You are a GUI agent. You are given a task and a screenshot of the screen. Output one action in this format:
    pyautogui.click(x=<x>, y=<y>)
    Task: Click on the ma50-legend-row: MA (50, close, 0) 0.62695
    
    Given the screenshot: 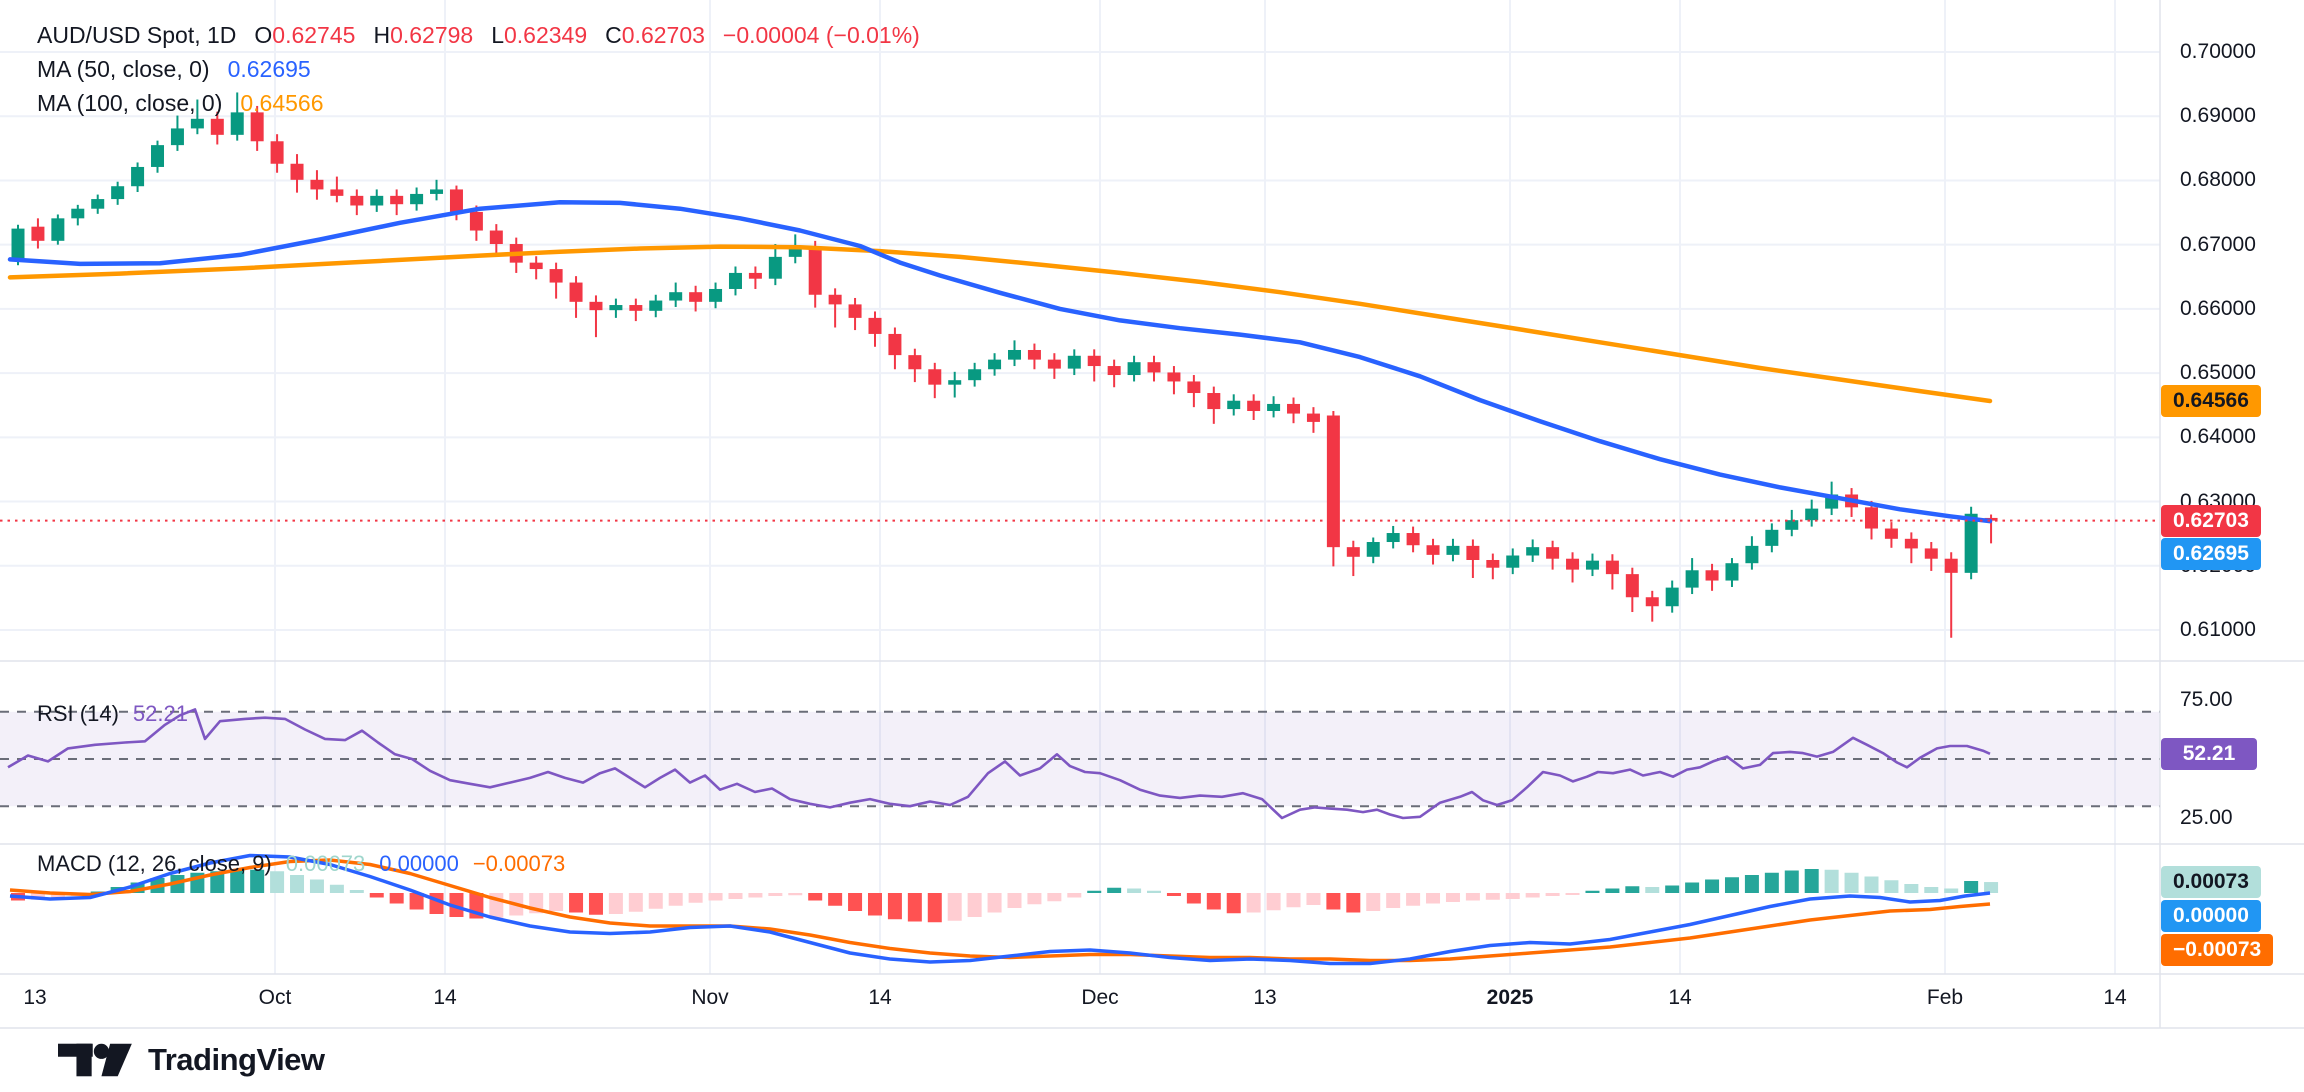 What is the action you would take?
    pyautogui.click(x=478, y=69)
    